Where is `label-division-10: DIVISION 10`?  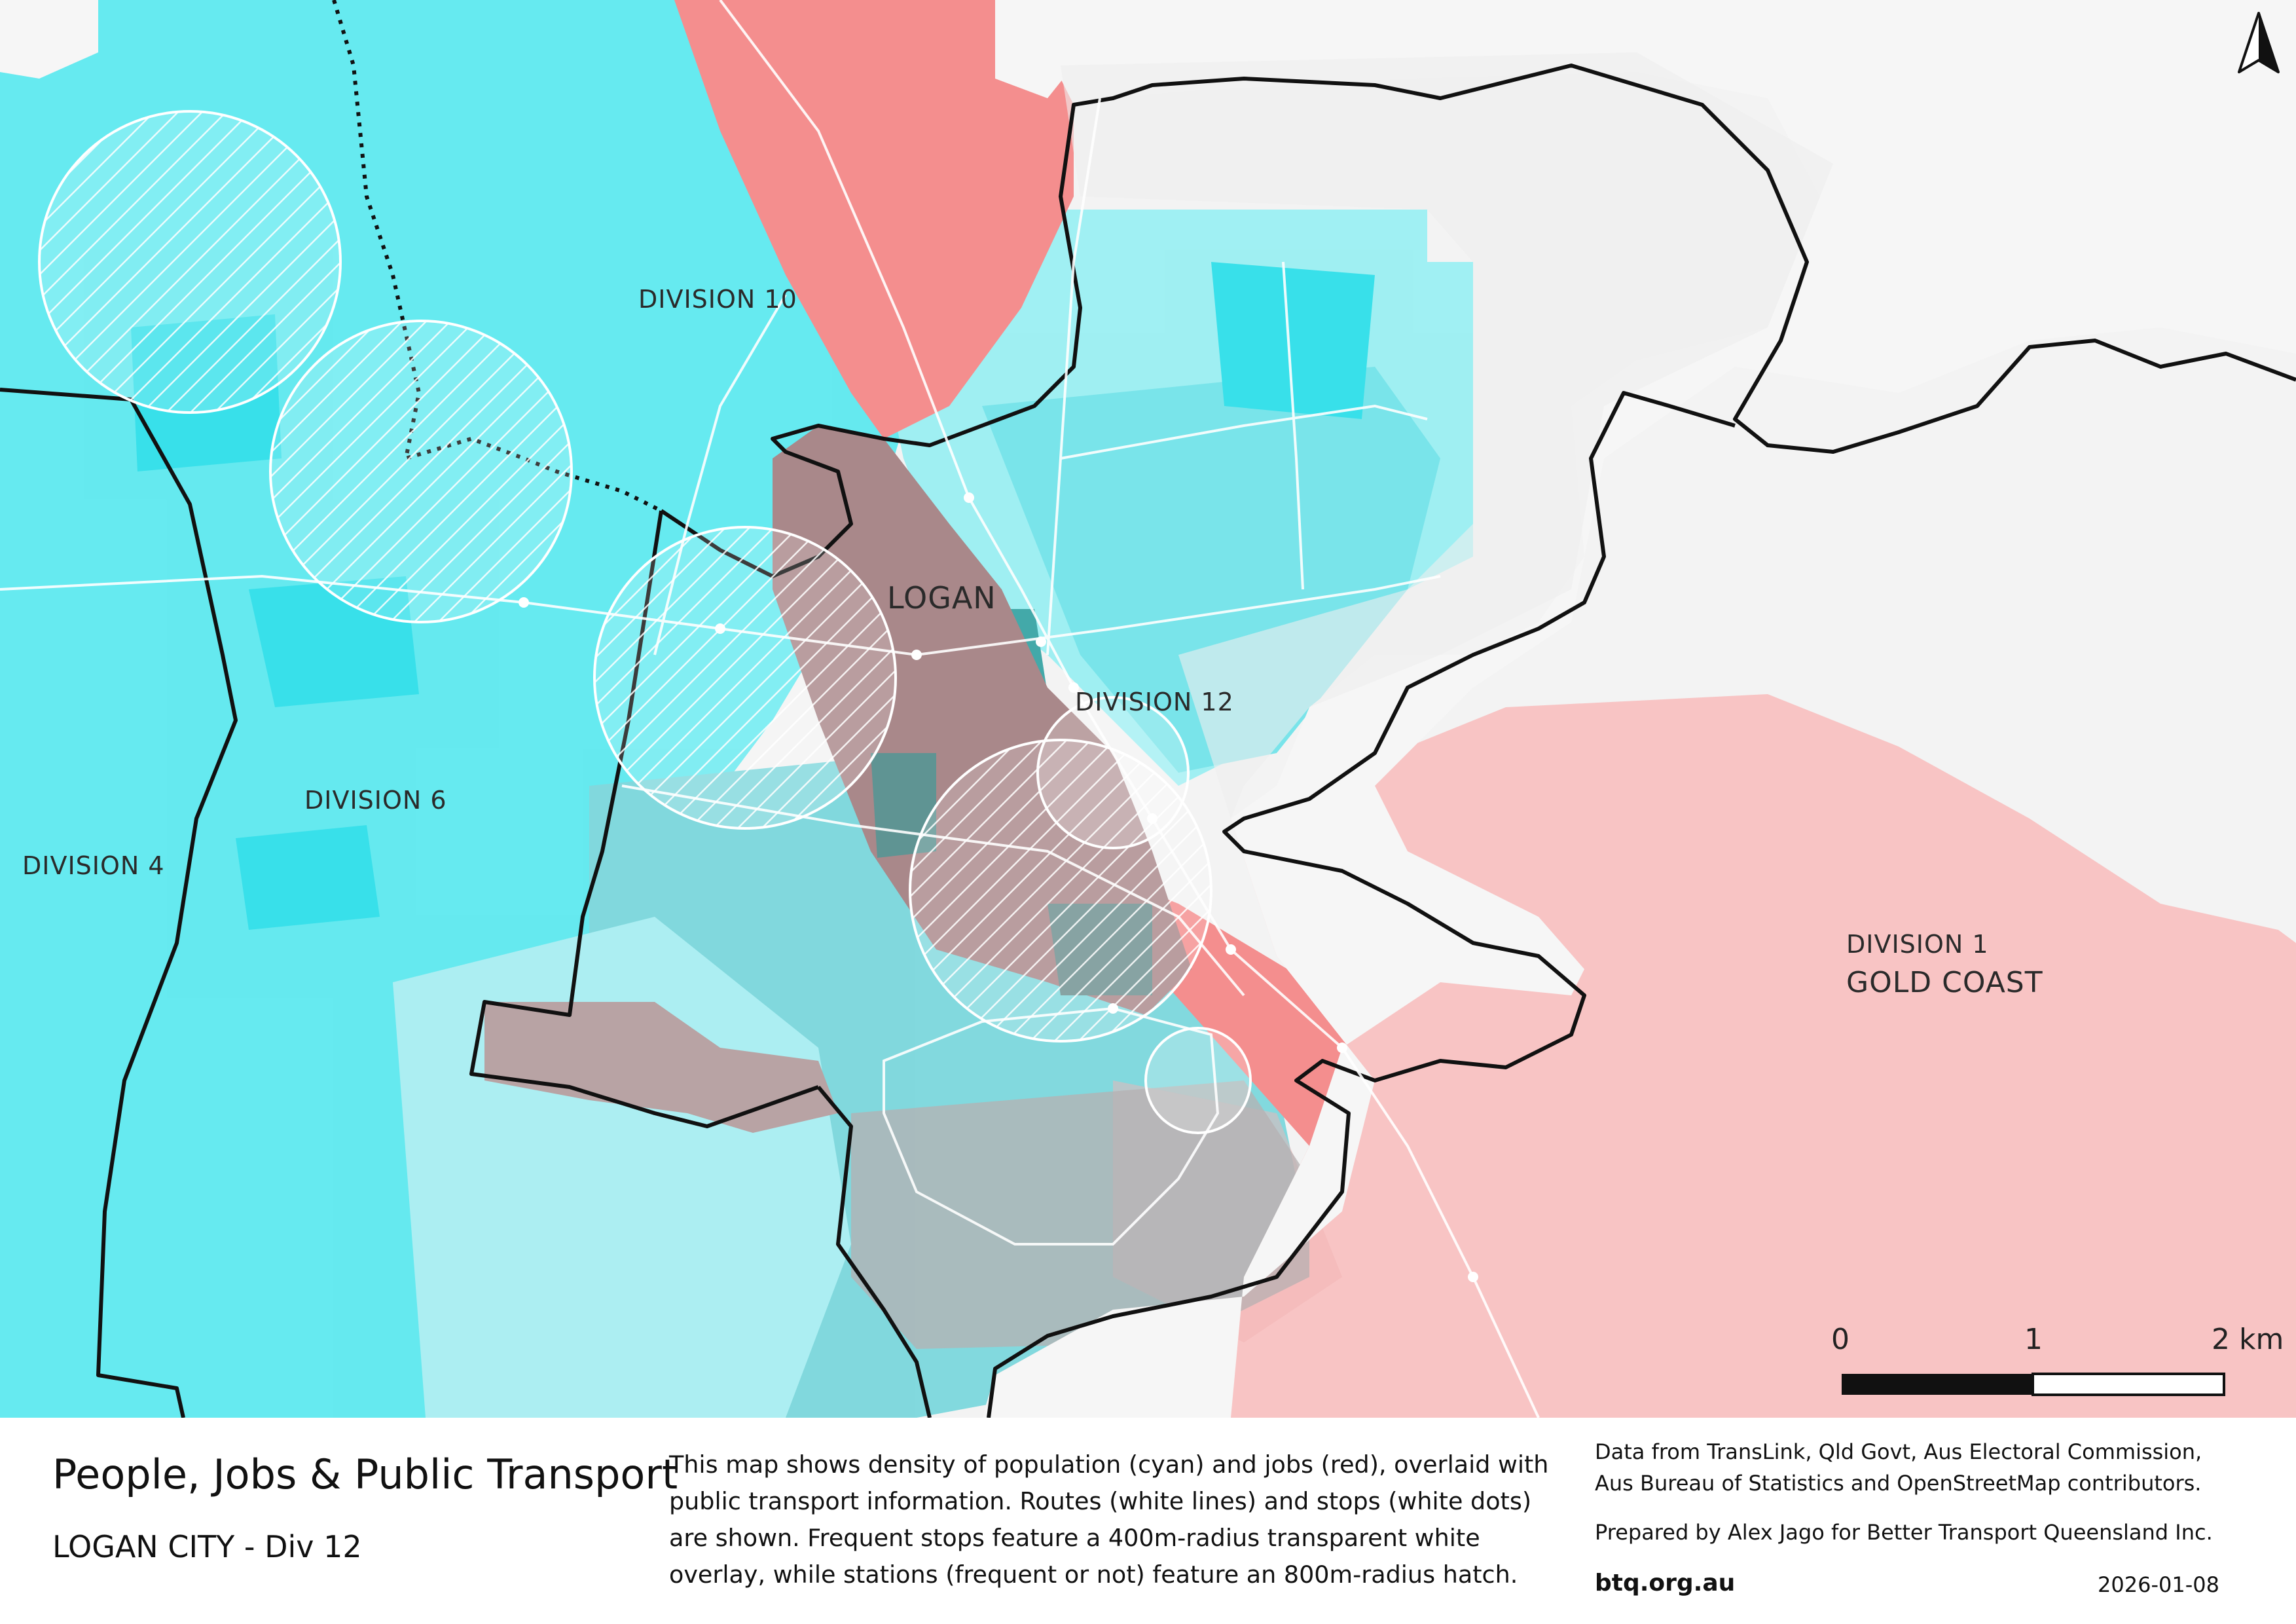 label-division-10: DIVISION 10 is located at coordinates (717, 299).